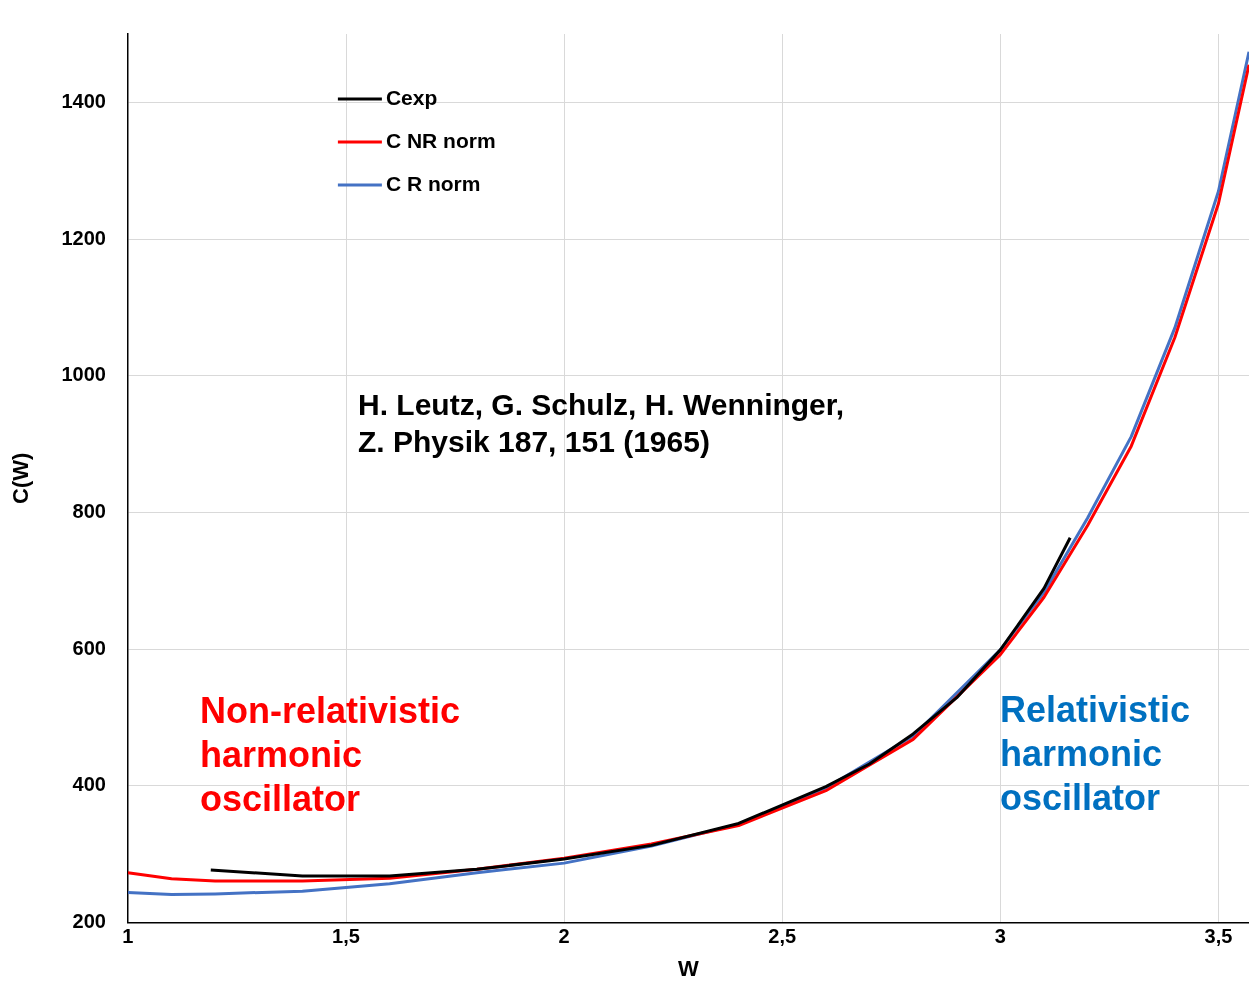  Describe the element at coordinates (346, 936) in the screenshot. I see `x-tick-label: 1,5` at that location.